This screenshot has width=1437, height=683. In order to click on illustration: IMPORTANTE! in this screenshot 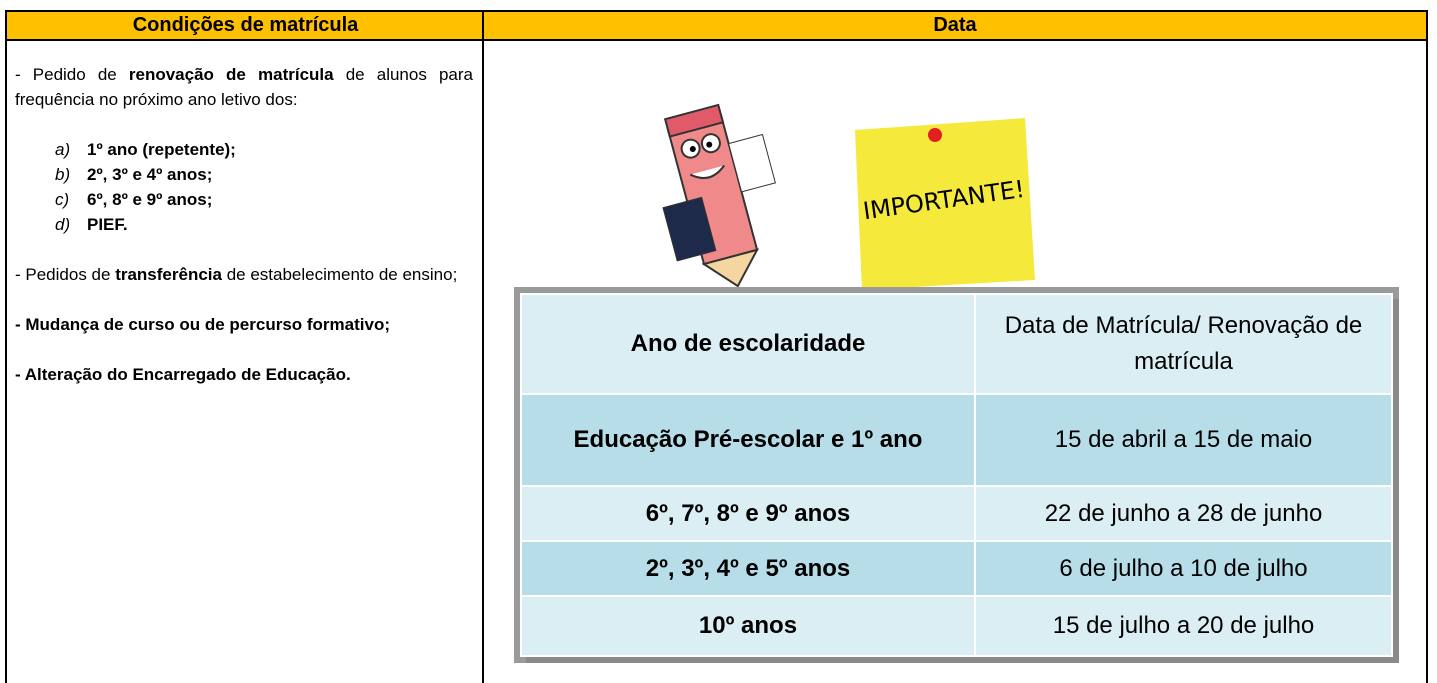, I will do `click(848, 196)`.